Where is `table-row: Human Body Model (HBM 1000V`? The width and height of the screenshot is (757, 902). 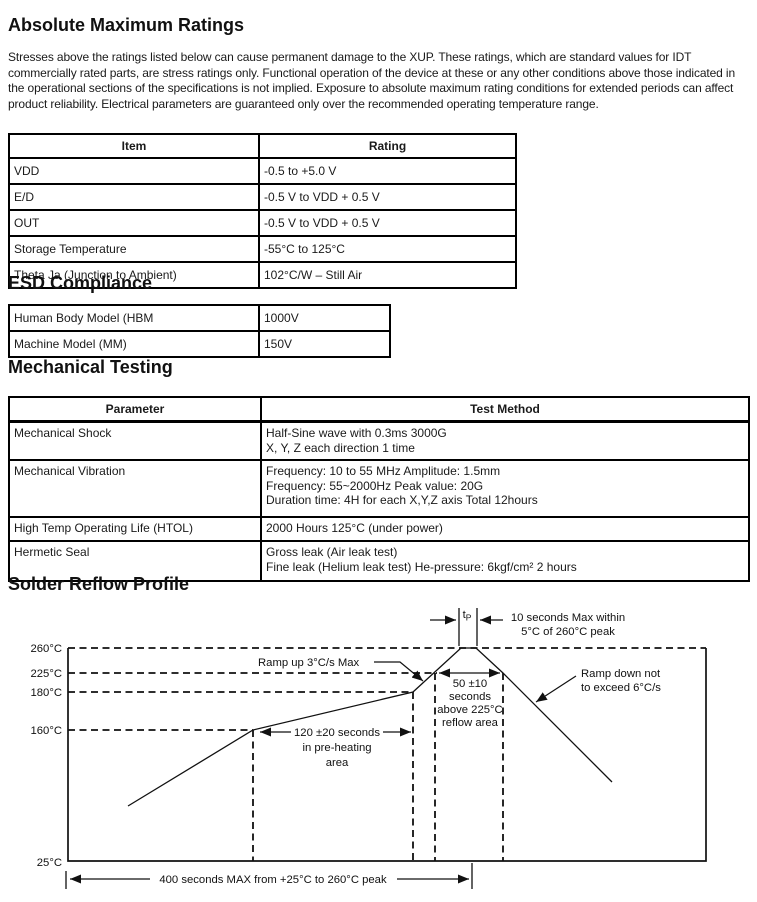
table-row: Human Body Model (HBM 1000V is located at coordinates (199, 318).